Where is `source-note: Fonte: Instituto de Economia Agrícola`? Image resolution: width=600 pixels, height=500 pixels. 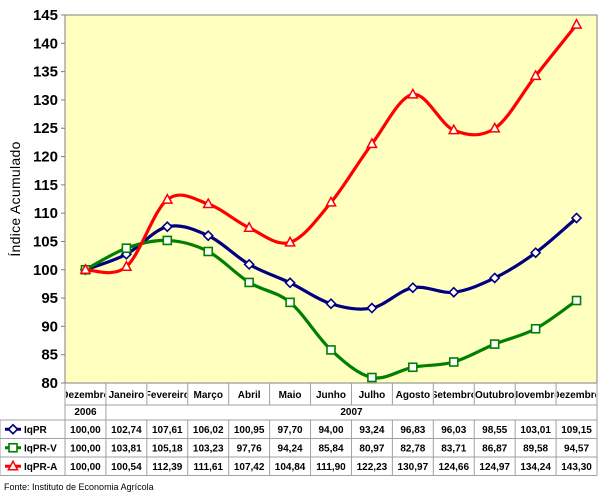
source-note: Fonte: Instituto de Economia Agrícola is located at coordinates (79, 487).